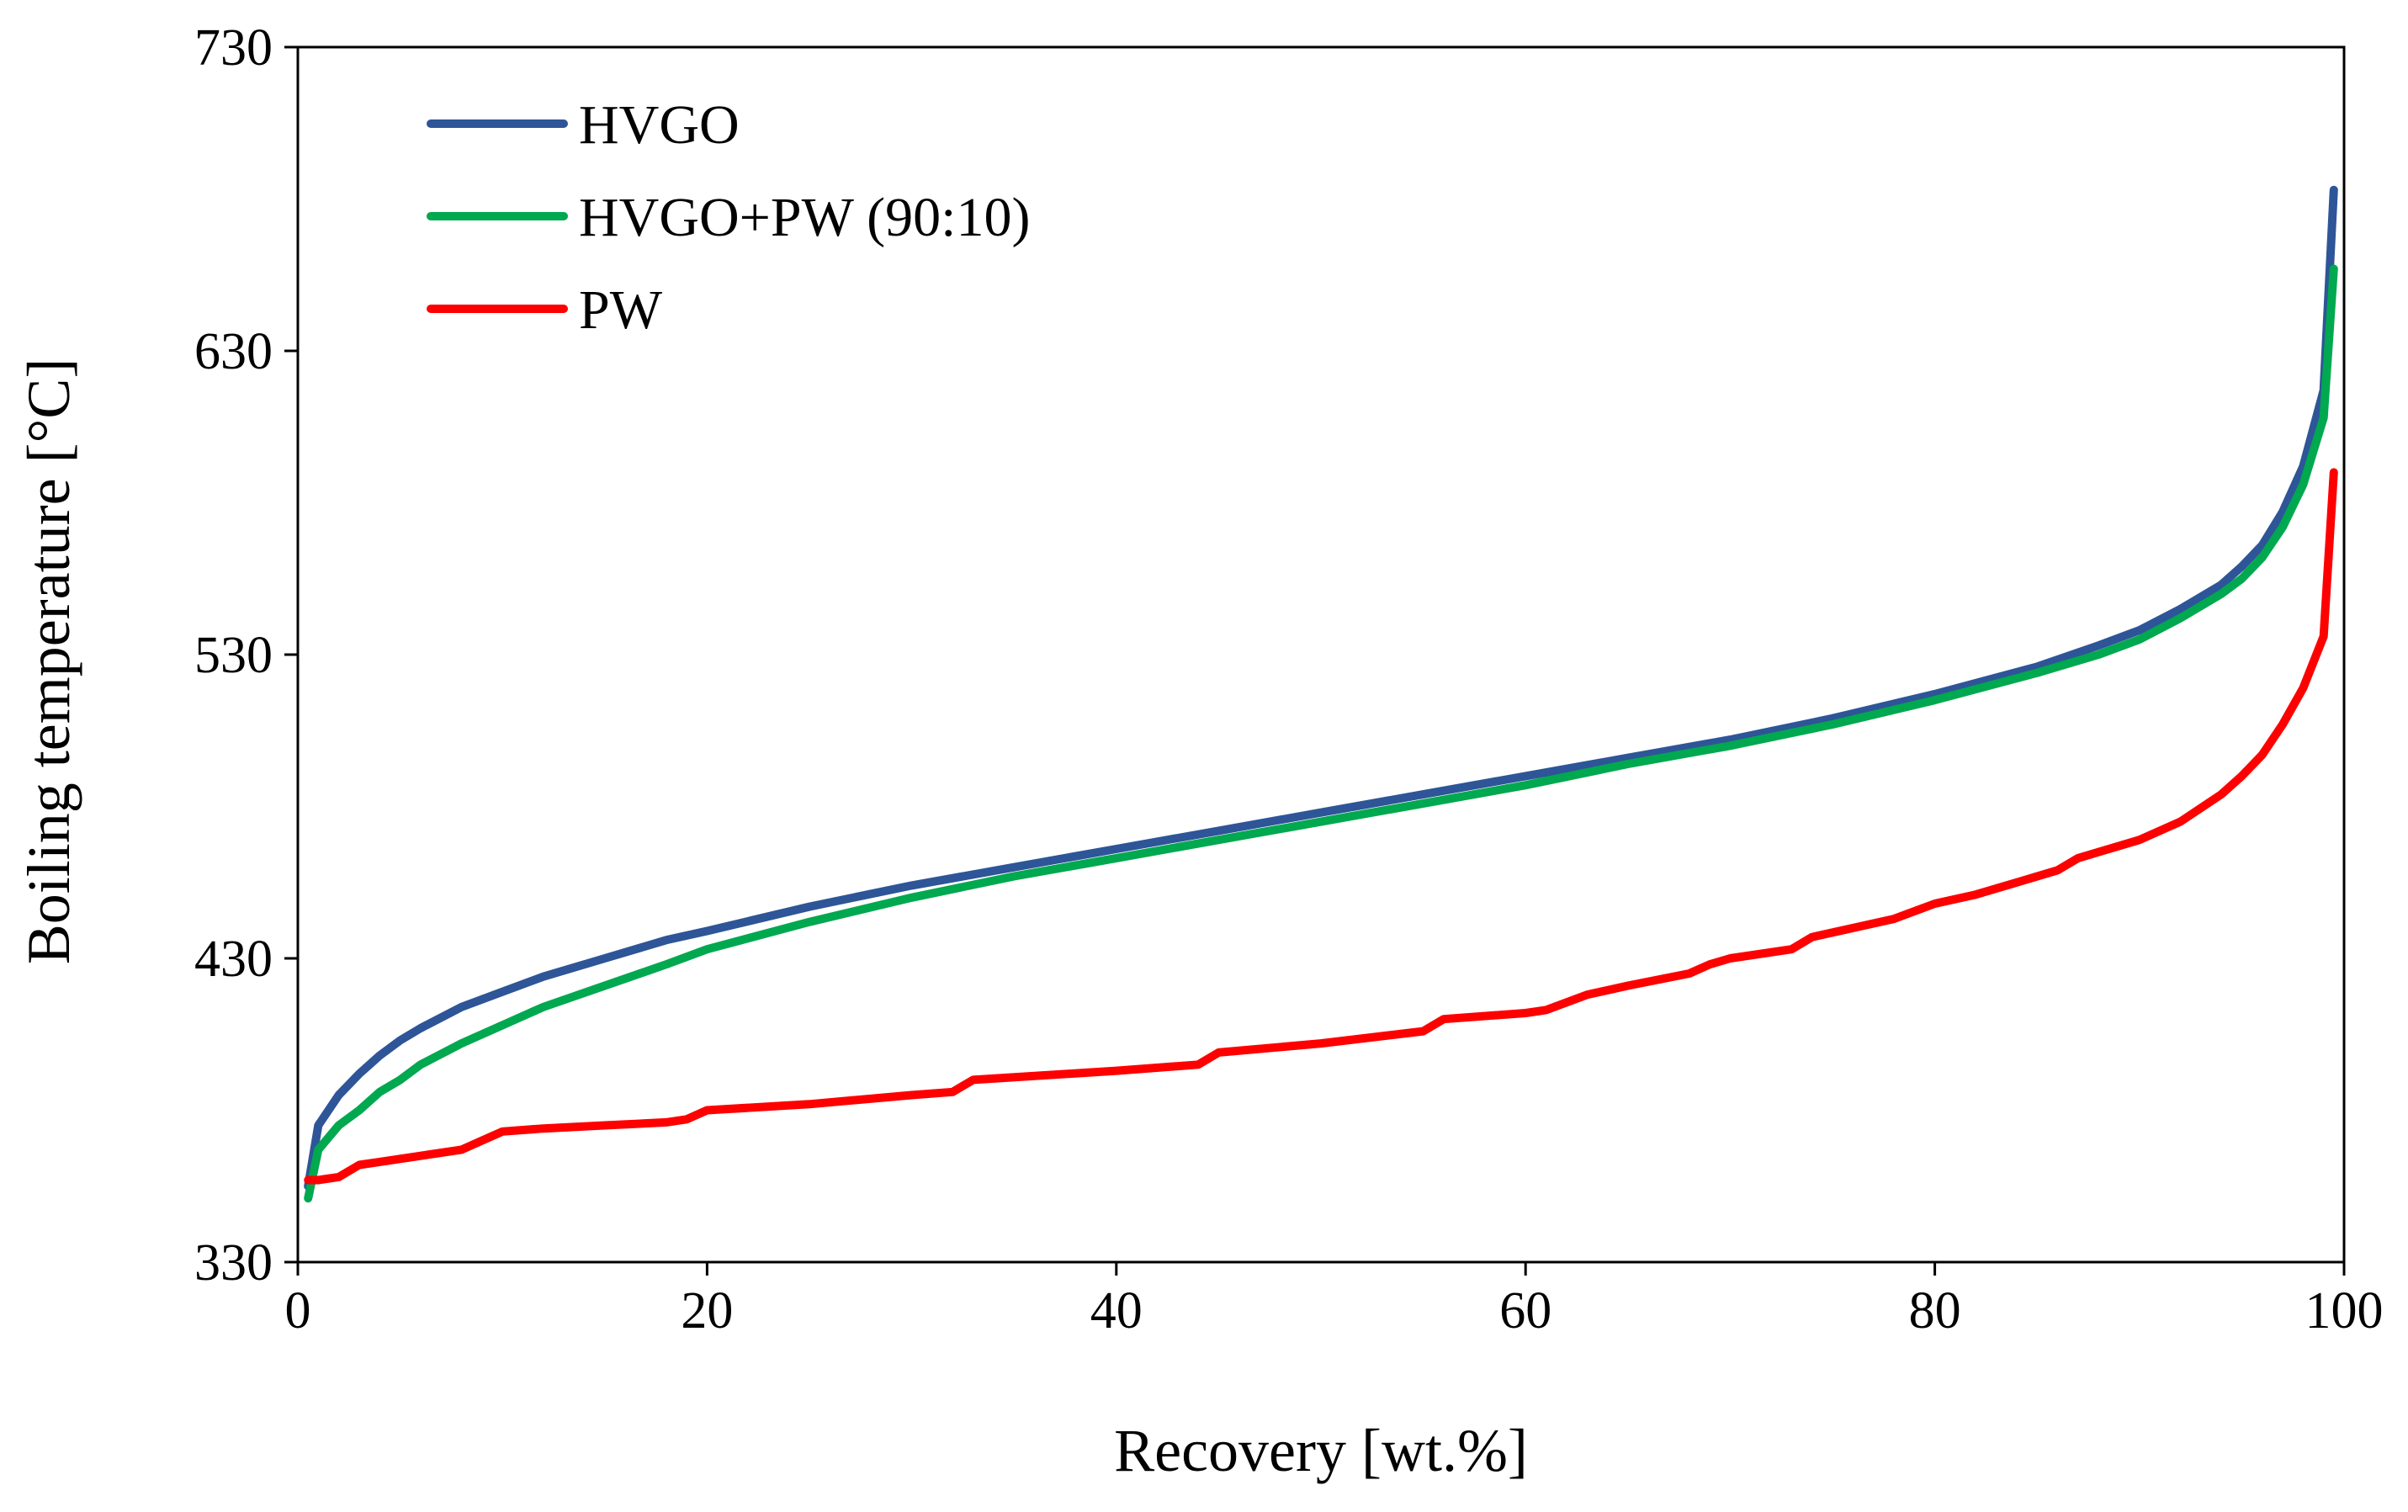 Image resolution: width=2408 pixels, height=1512 pixels. What do you see at coordinates (1525, 1311) in the screenshot?
I see `x-tick-label-60: 60` at bounding box center [1525, 1311].